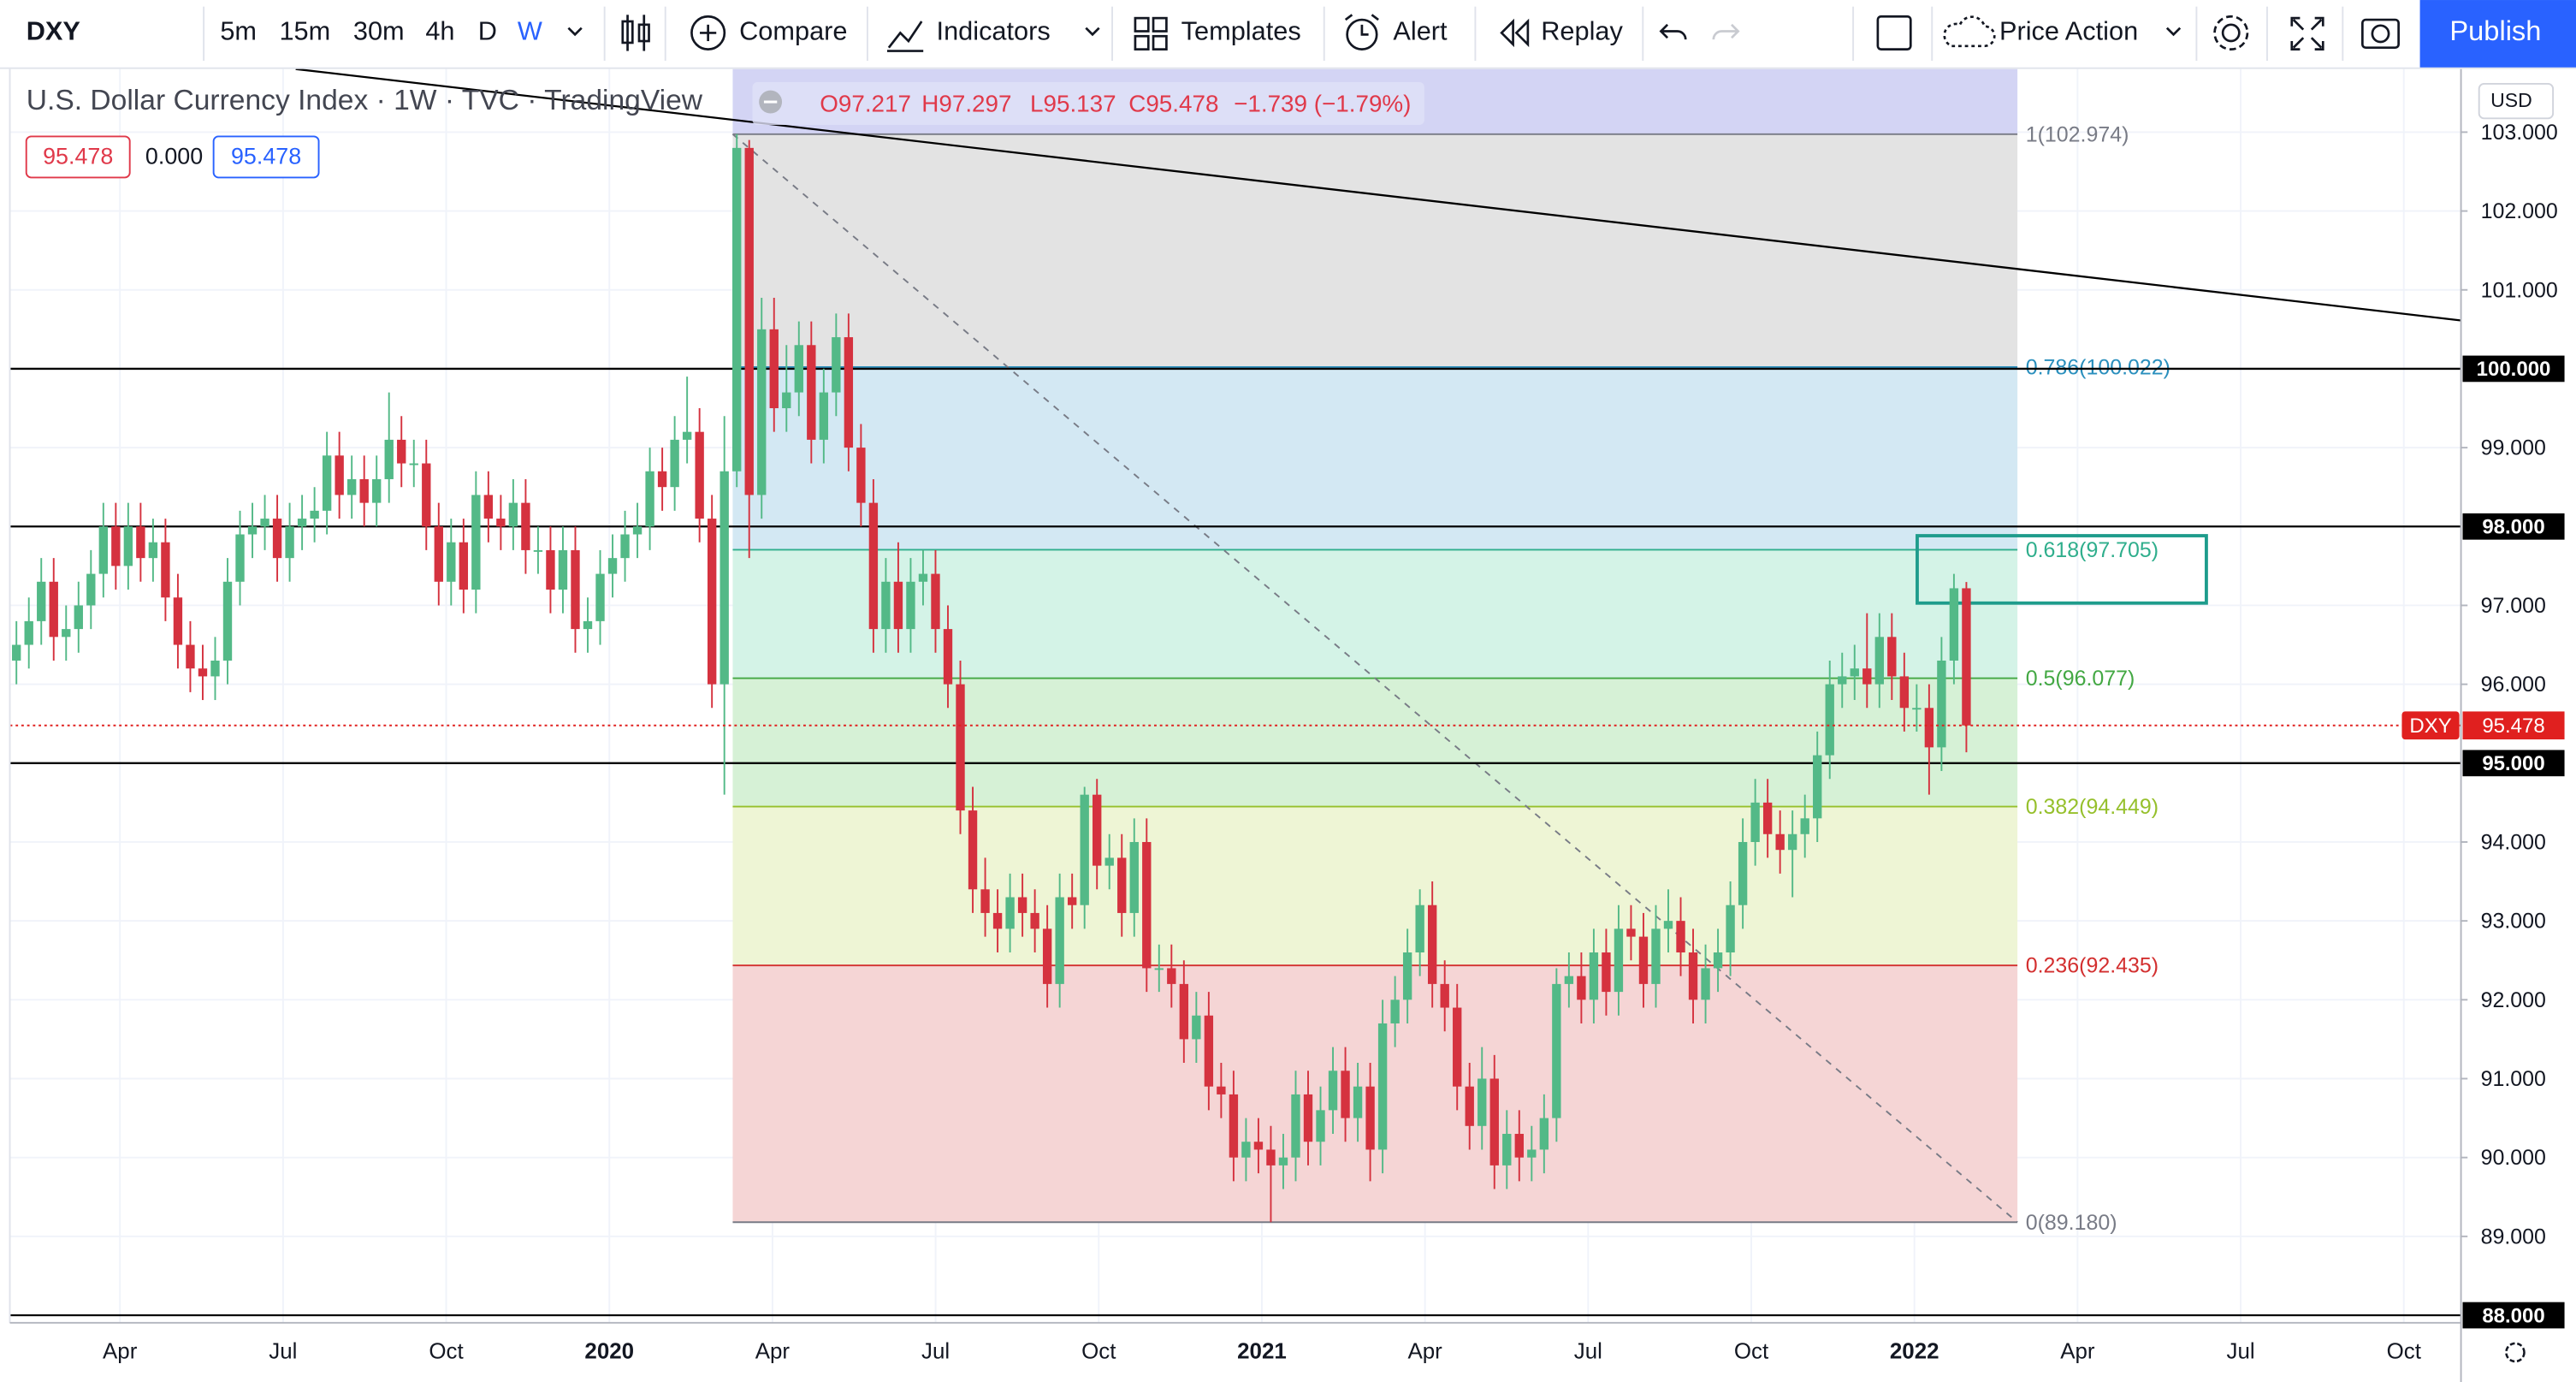 The image size is (2576, 1382). Describe the element at coordinates (2514, 1000) in the screenshot. I see `y-tick-label: 92.000` at that location.